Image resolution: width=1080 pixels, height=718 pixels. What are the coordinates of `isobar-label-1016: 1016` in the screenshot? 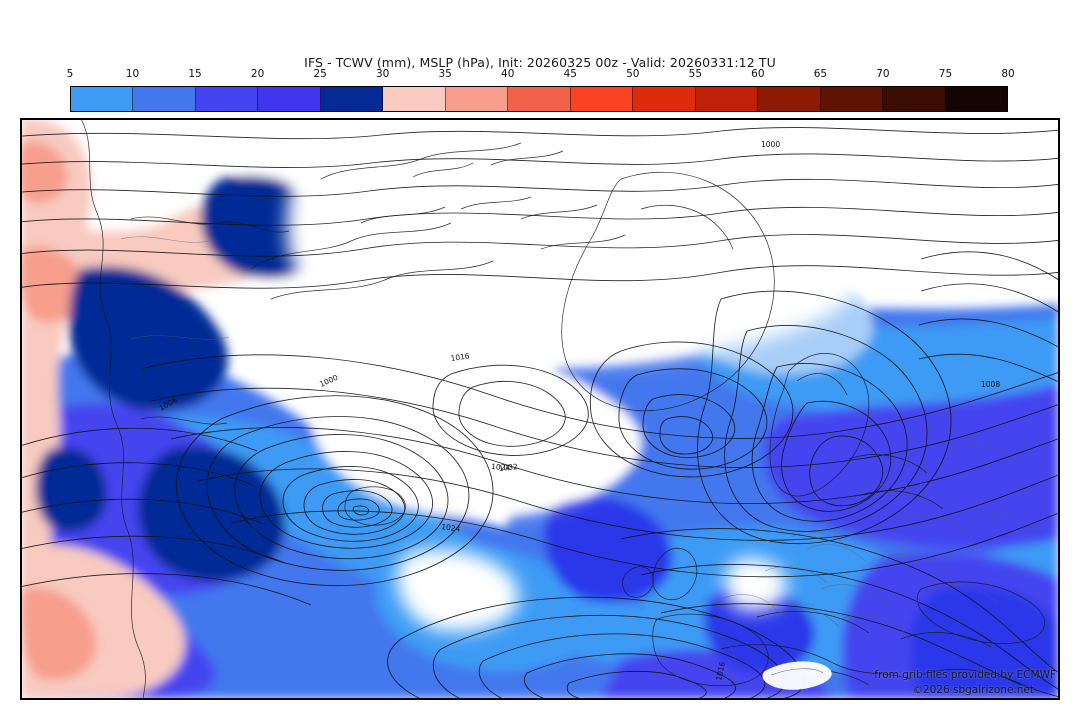 It's located at (460, 357).